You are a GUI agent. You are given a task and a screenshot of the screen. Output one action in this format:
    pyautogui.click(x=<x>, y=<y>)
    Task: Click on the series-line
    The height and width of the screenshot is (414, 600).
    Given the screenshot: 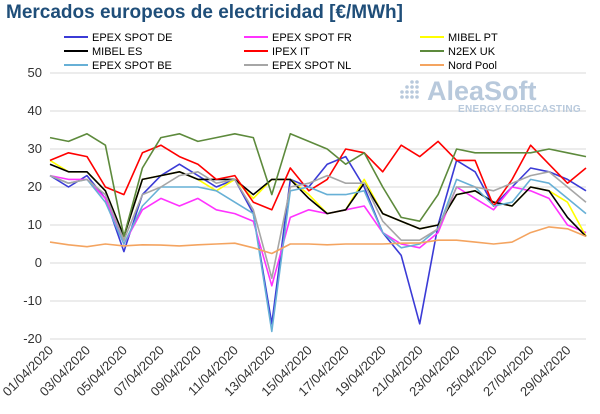 What is the action you would take?
    pyautogui.click(x=318, y=240)
    